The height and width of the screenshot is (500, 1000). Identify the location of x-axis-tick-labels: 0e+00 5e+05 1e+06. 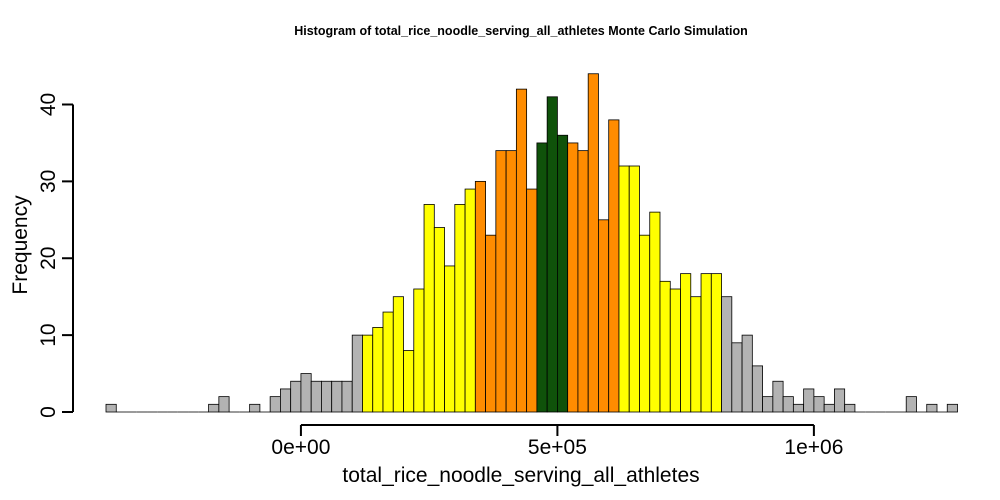
(557, 447).